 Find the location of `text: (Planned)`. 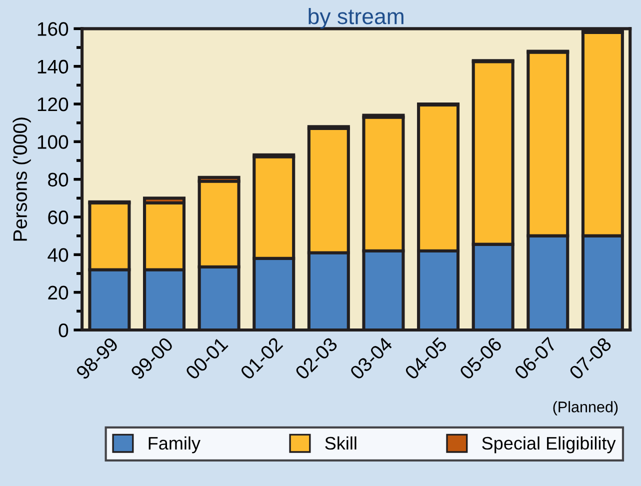

text: (Planned) is located at coordinates (585, 408).